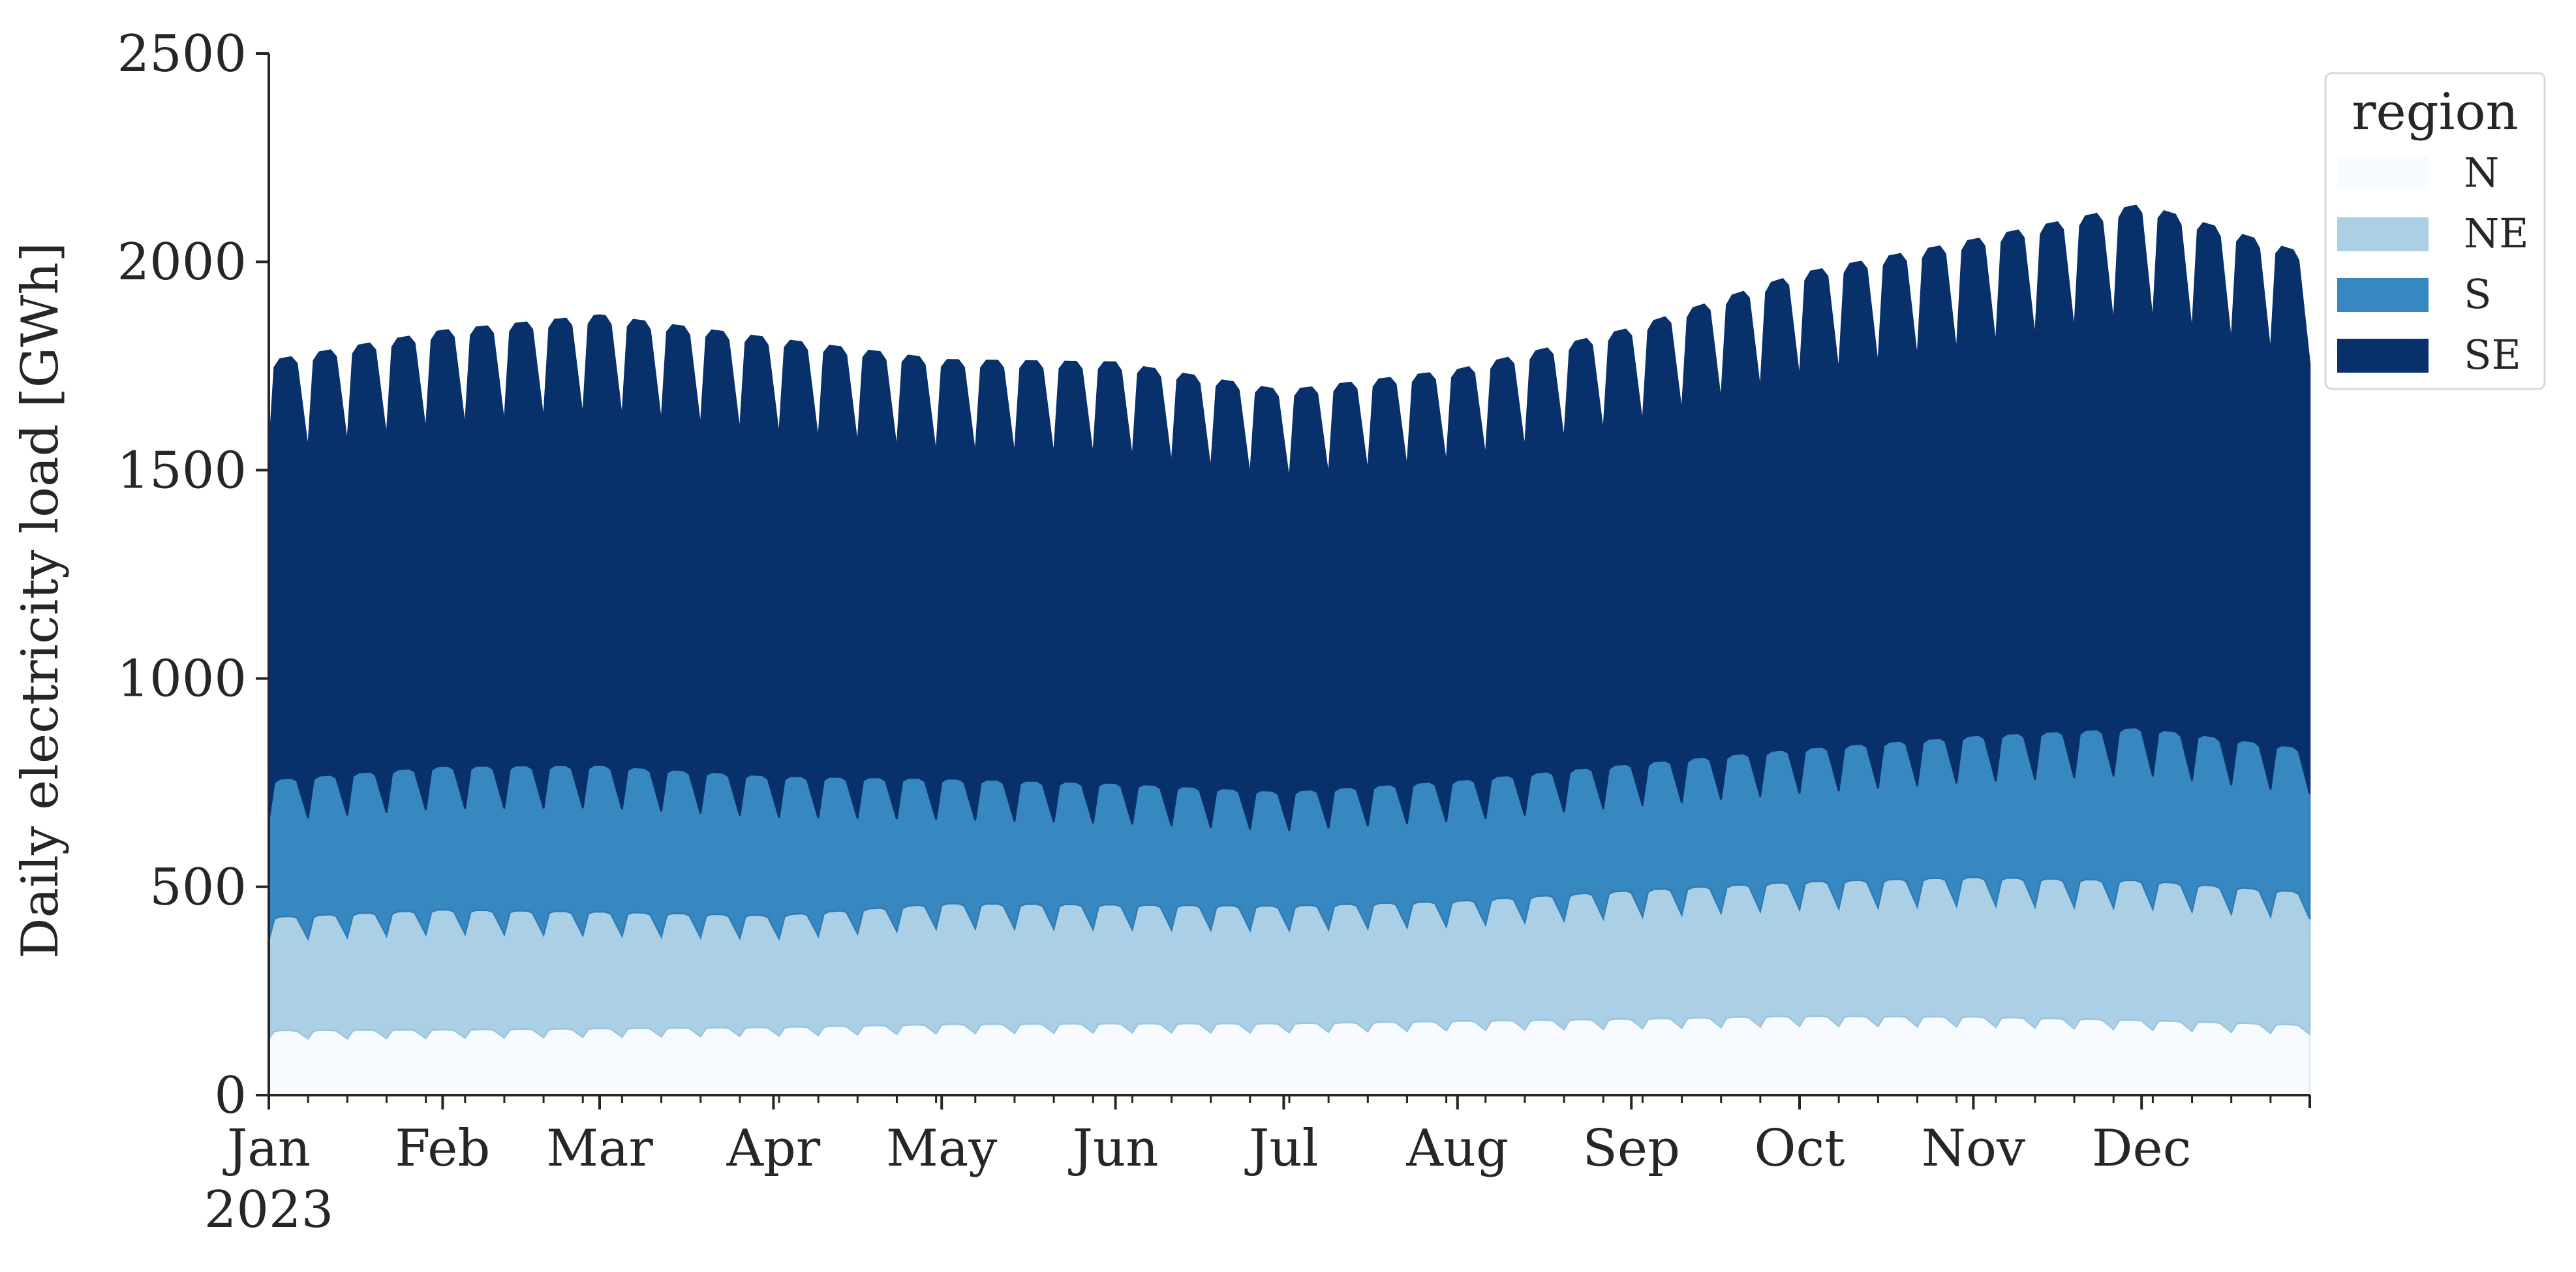 This screenshot has width=2576, height=1272. Describe the element at coordinates (182, 262) in the screenshot. I see `y-tick-label: 2000` at that location.